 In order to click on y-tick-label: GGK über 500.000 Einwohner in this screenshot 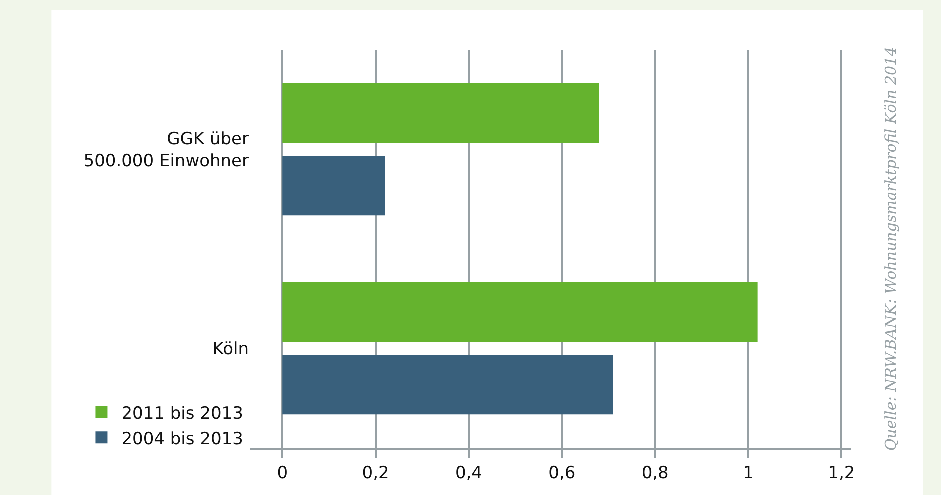, I will do `click(167, 150)`.